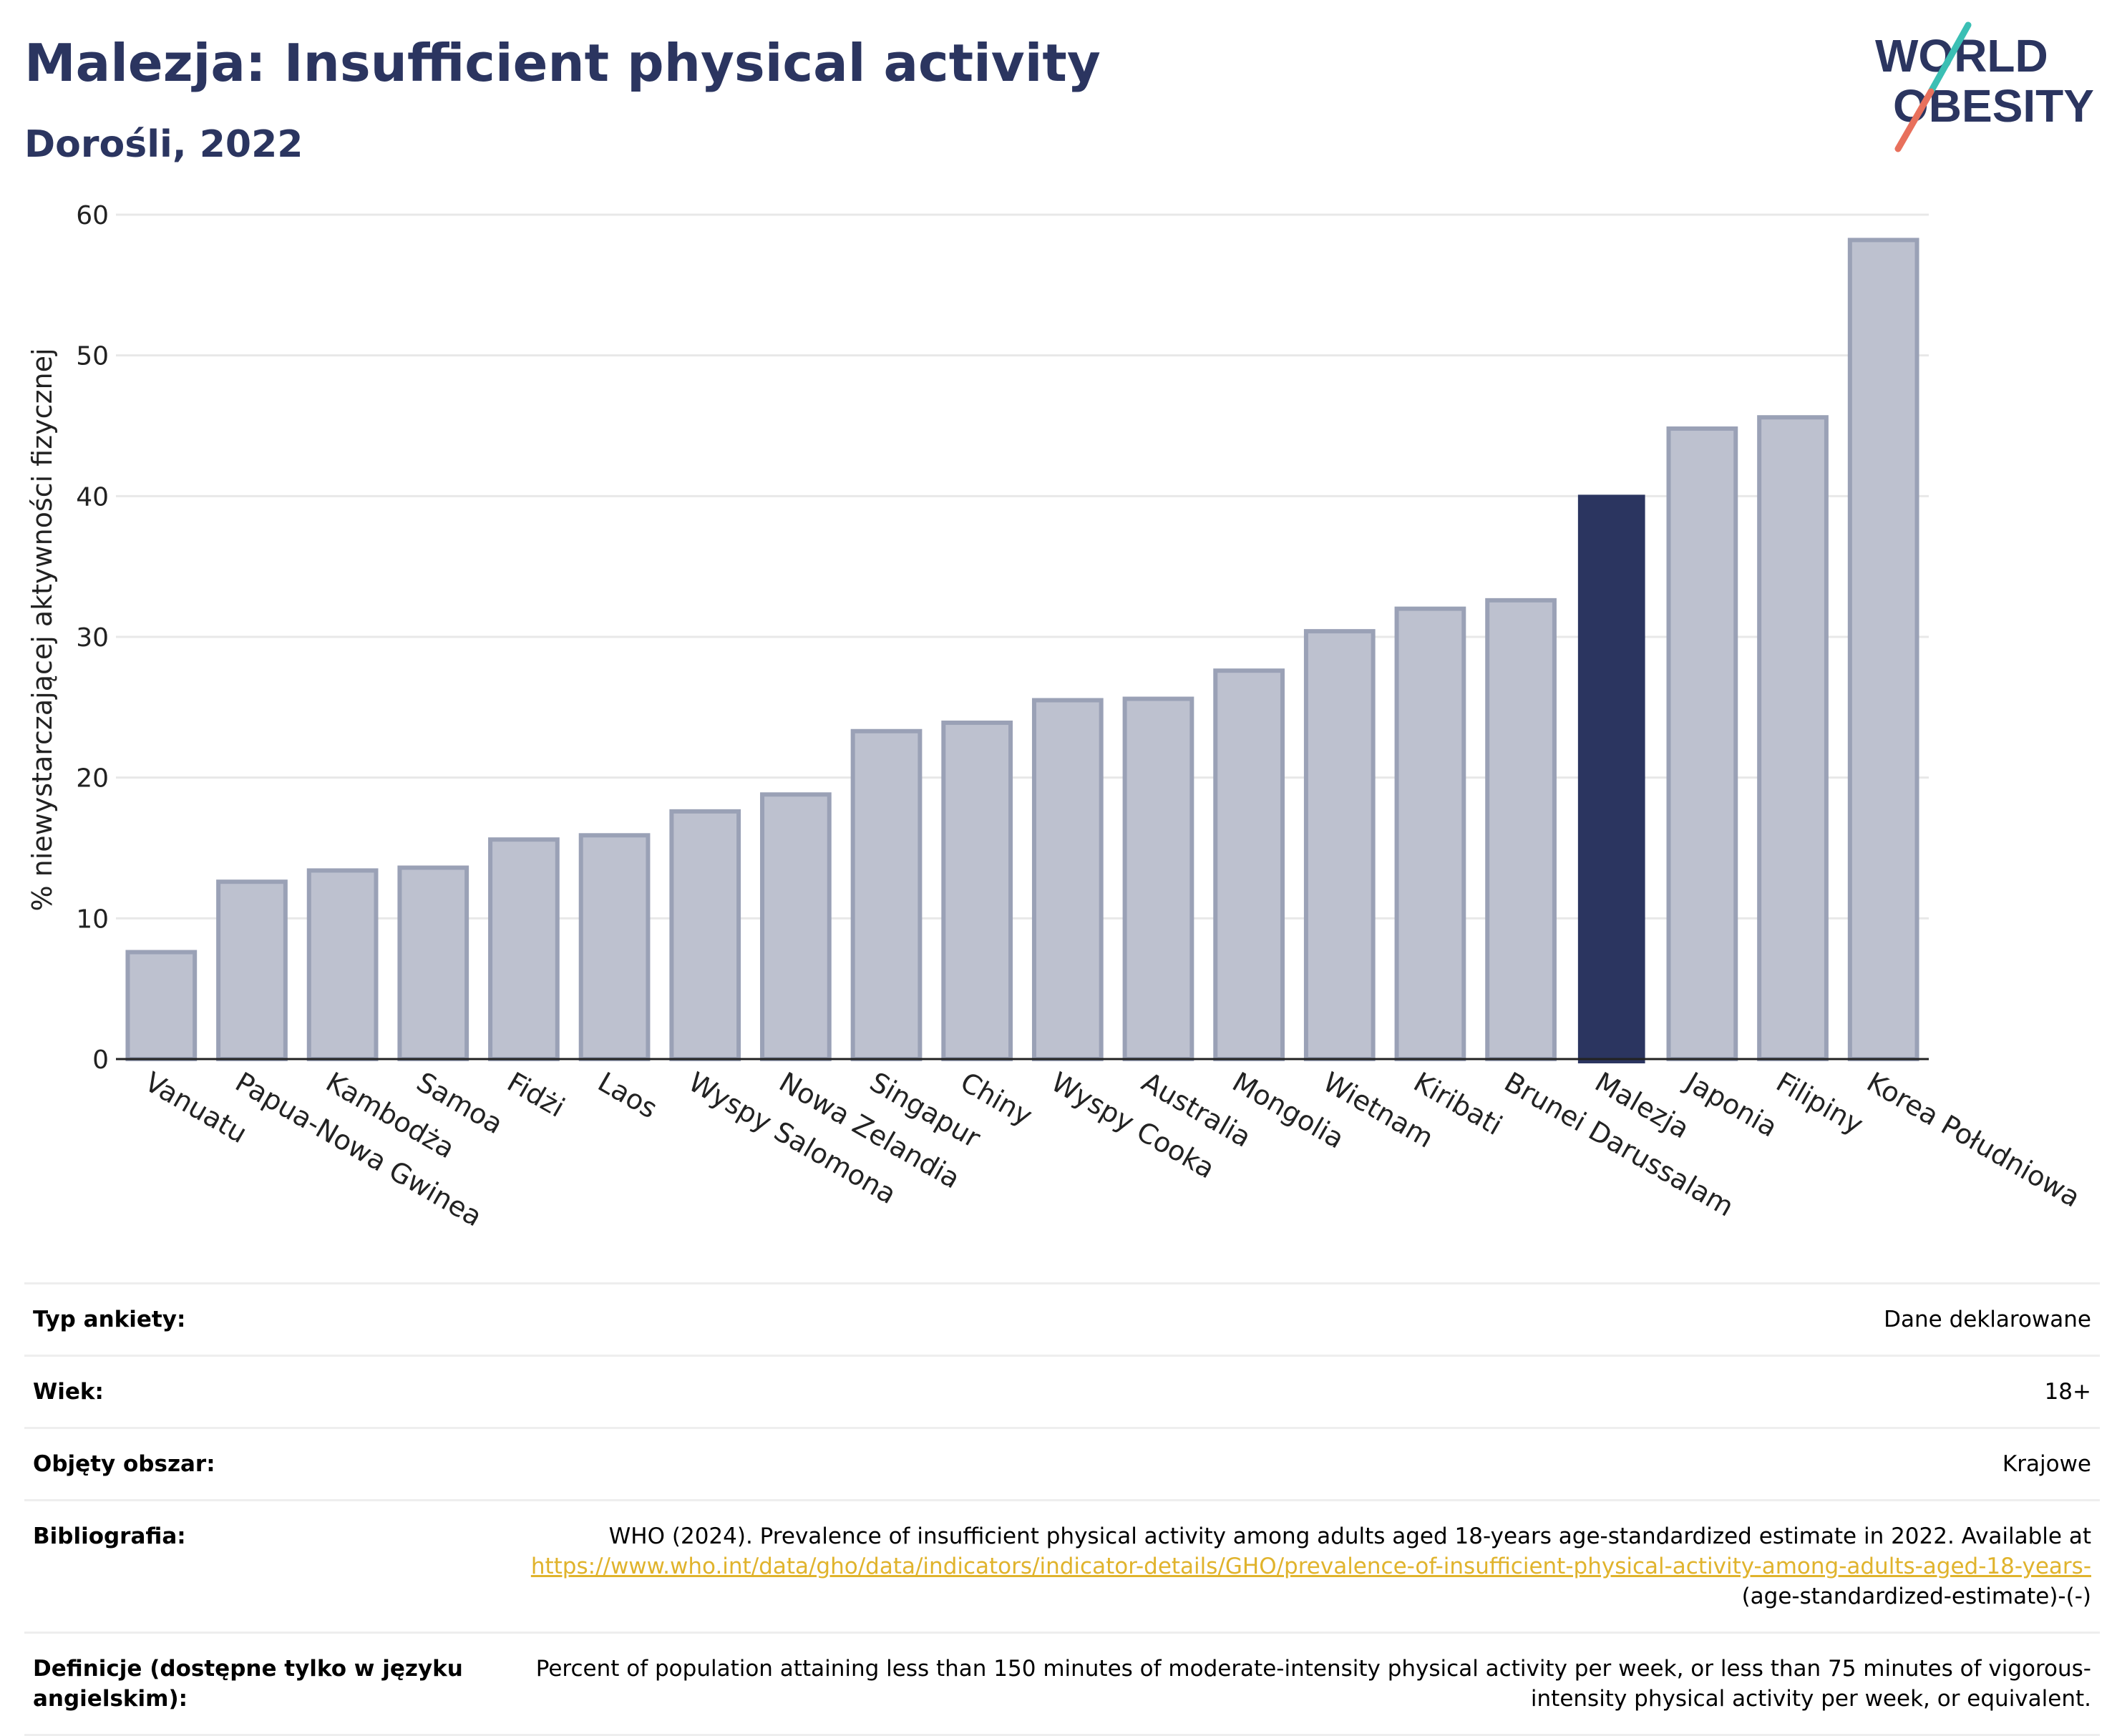  I want to click on info-label: Wiek:, so click(68, 1392).